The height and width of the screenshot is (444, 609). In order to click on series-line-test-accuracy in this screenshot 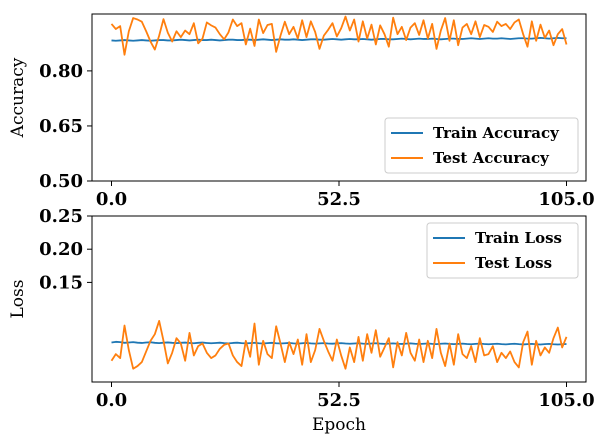, I will do `click(339, 35)`.